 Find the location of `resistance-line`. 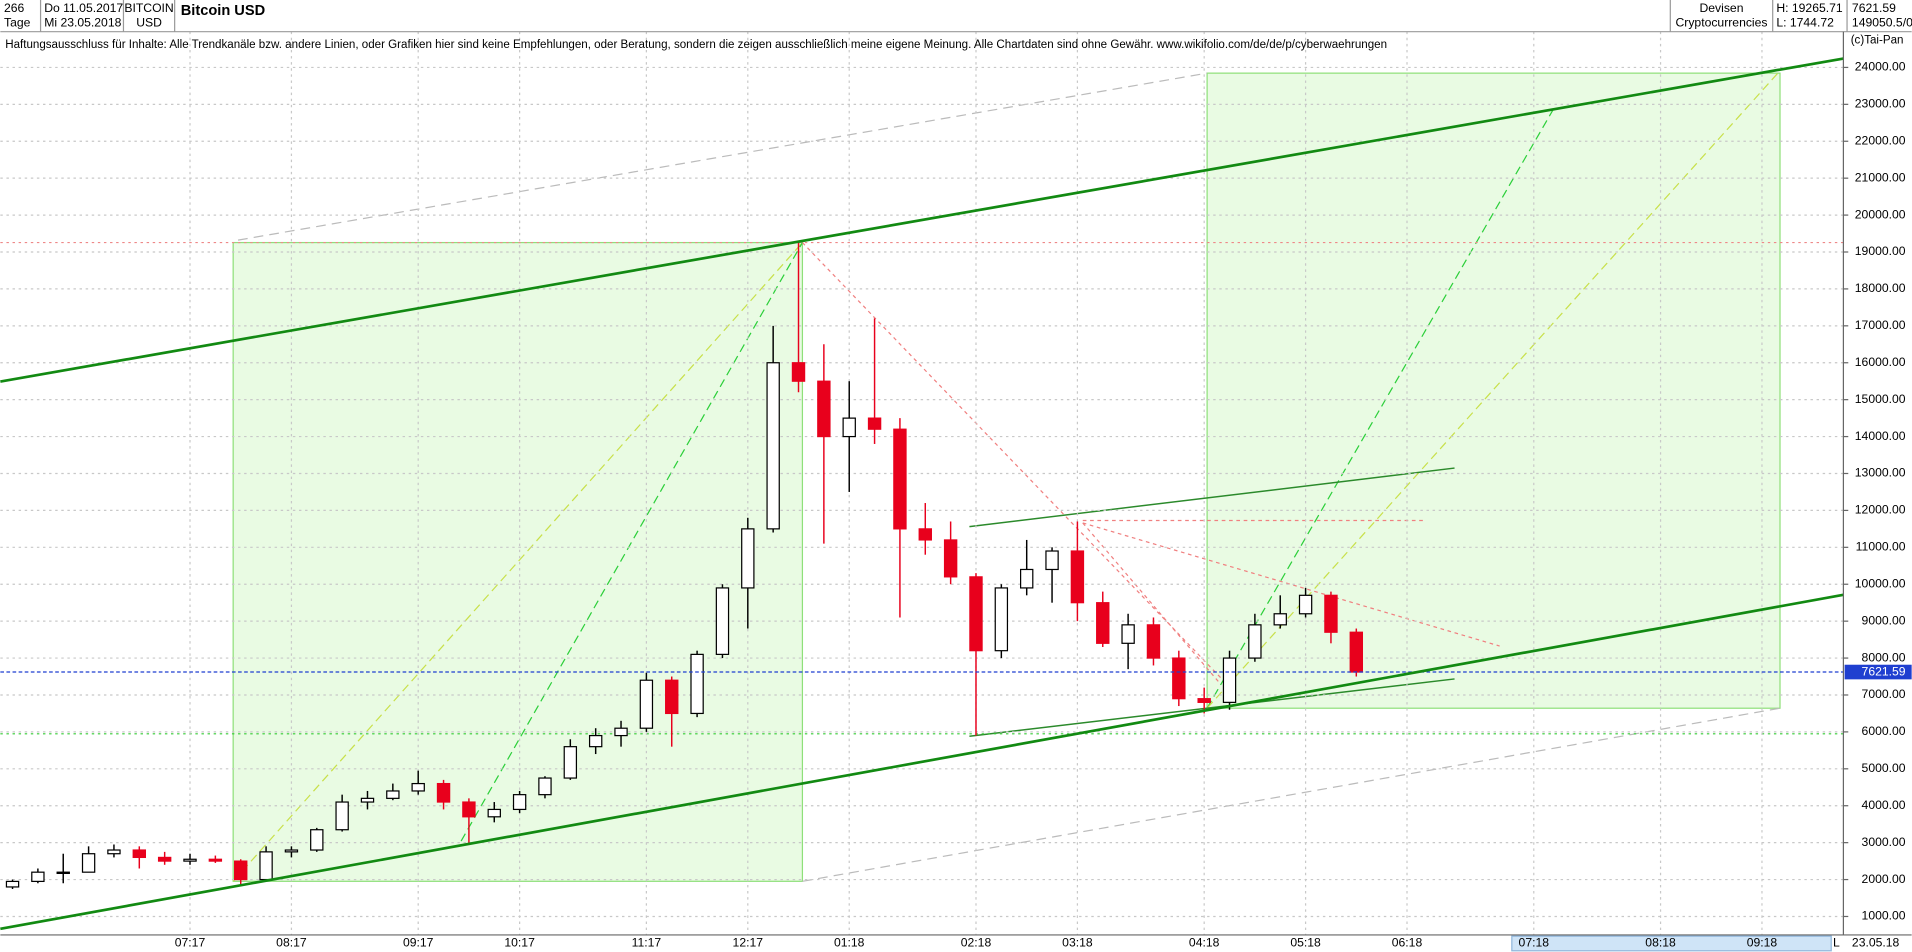

resistance-line is located at coordinates (1151, 603).